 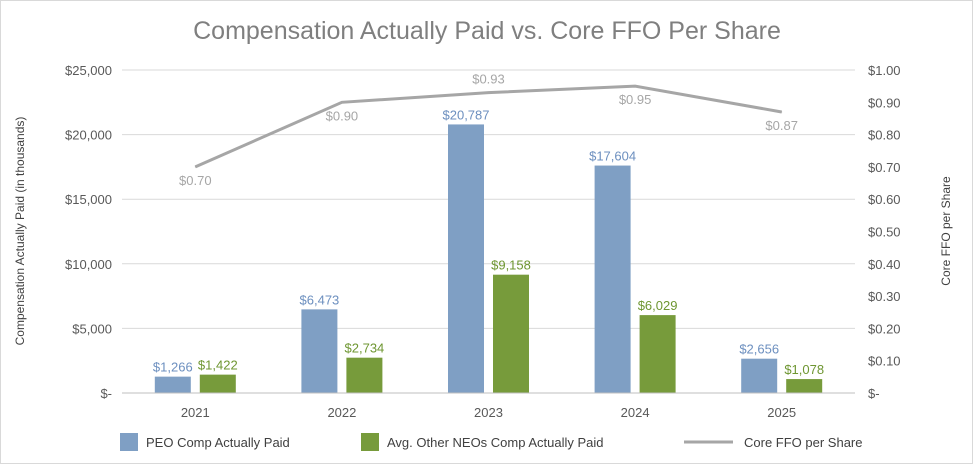 What do you see at coordinates (320, 299) in the screenshot?
I see `peo-bar-label: $6,473` at bounding box center [320, 299].